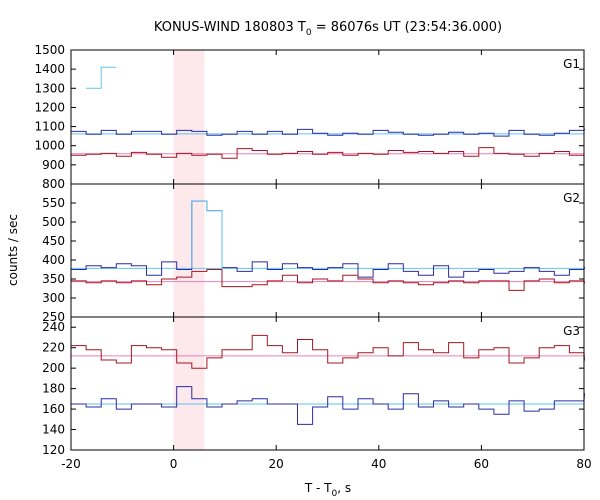  Describe the element at coordinates (53, 327) in the screenshot. I see `y-tick-label: 240` at that location.